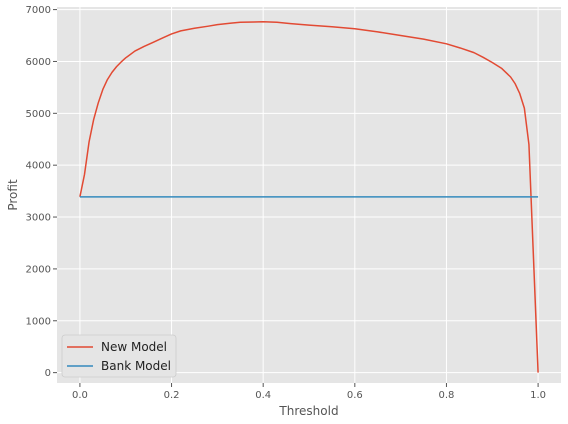  Describe the element at coordinates (355, 395) in the screenshot. I see `x-tick-label: 0.6` at that location.